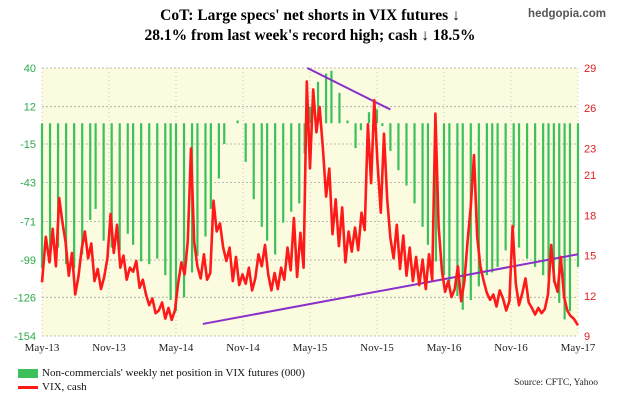 Image resolution: width=620 pixels, height=403 pixels. I want to click on source-note: Source: CFTC, Yahoo, so click(556, 383).